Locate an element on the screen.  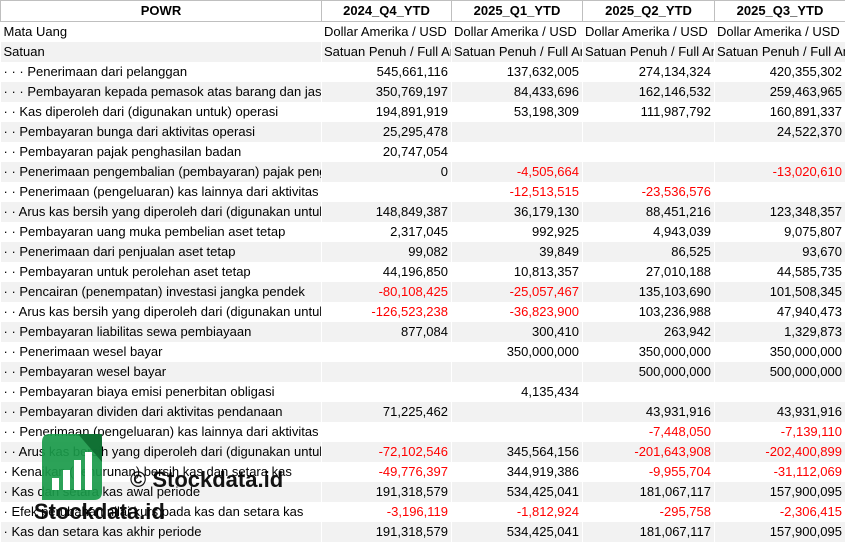
table-cell: 191,318,579 is located at coordinates (387, 532).